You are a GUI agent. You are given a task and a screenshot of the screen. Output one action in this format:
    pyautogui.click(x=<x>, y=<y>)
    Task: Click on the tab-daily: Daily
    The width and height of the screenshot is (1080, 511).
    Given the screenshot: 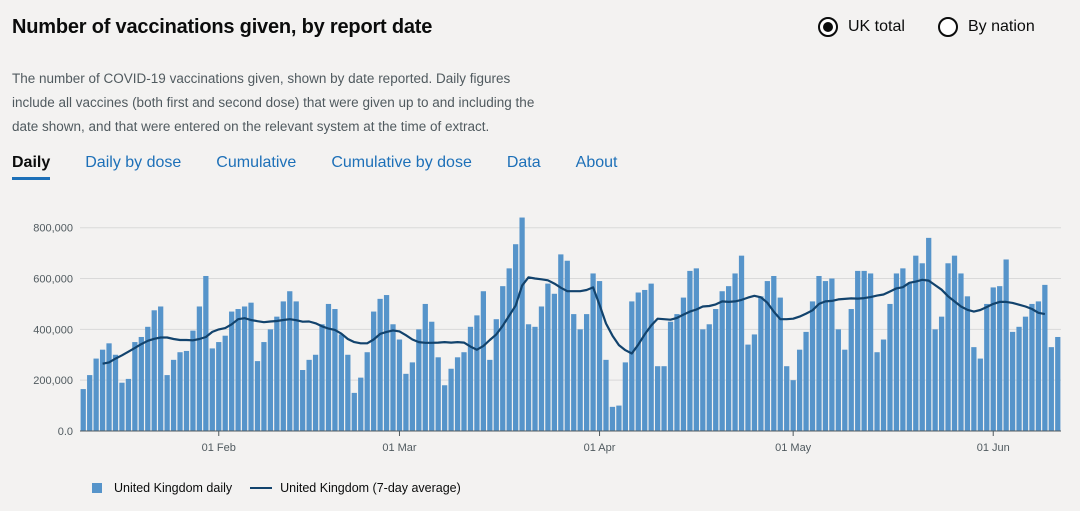 What is the action you would take?
    pyautogui.click(x=31, y=167)
    